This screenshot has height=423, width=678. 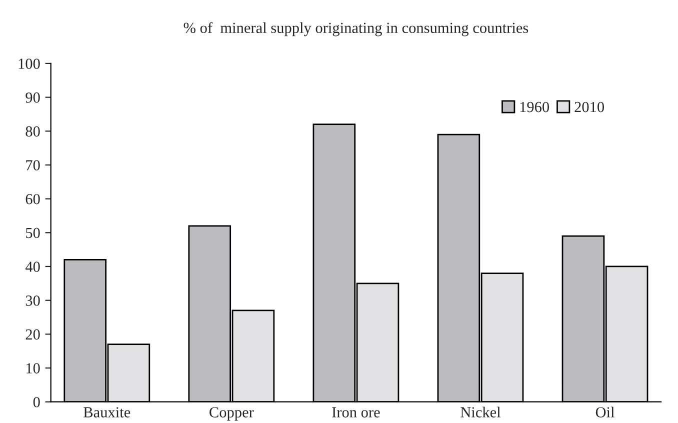 I want to click on y-tick-label: 0, so click(x=36, y=402).